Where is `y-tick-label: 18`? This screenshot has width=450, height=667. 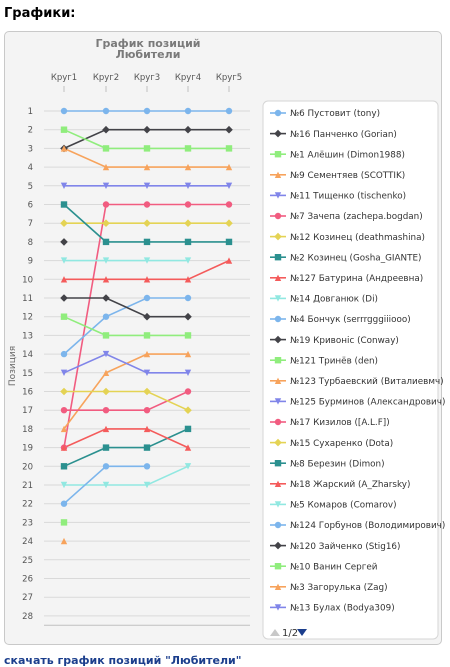 y-tick-label: 18 is located at coordinates (27, 430).